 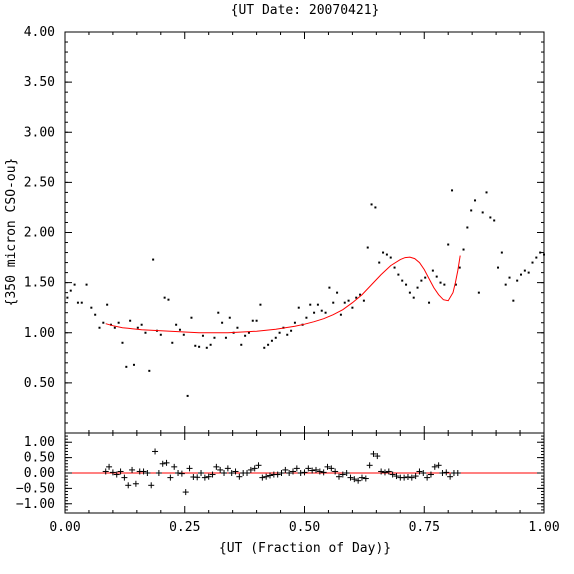 What do you see at coordinates (184, 527) in the screenshot?
I see `x-tick-label: 0.25` at bounding box center [184, 527].